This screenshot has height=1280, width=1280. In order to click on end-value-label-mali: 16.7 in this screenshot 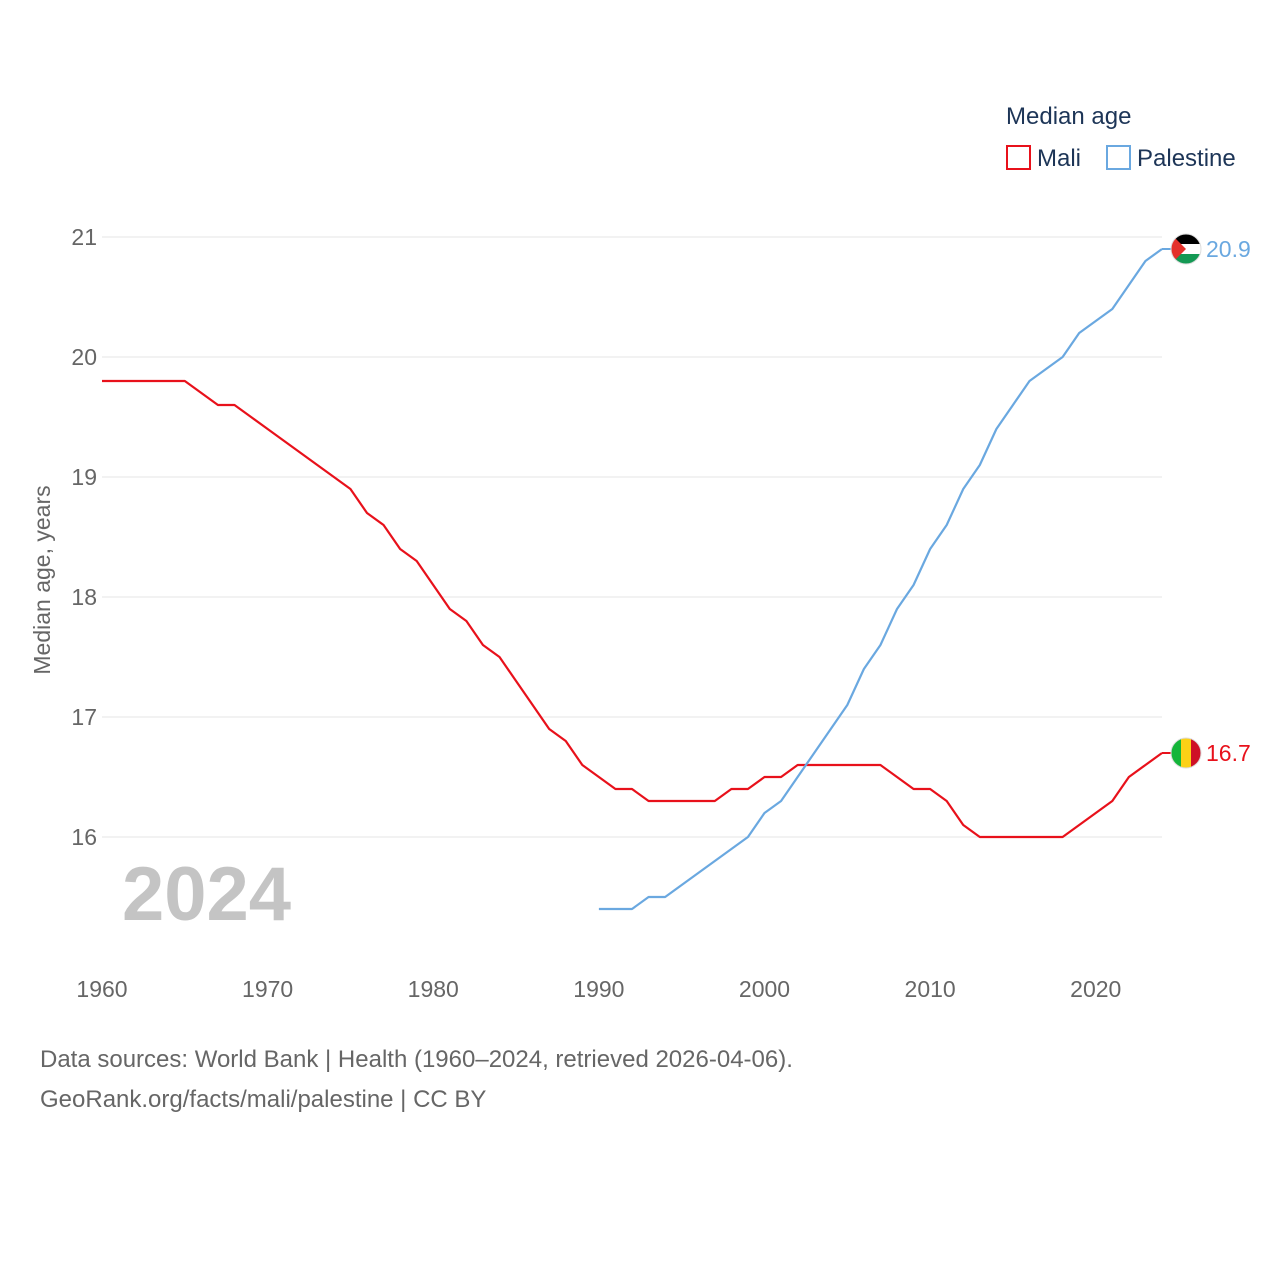, I will do `click(1228, 753)`.